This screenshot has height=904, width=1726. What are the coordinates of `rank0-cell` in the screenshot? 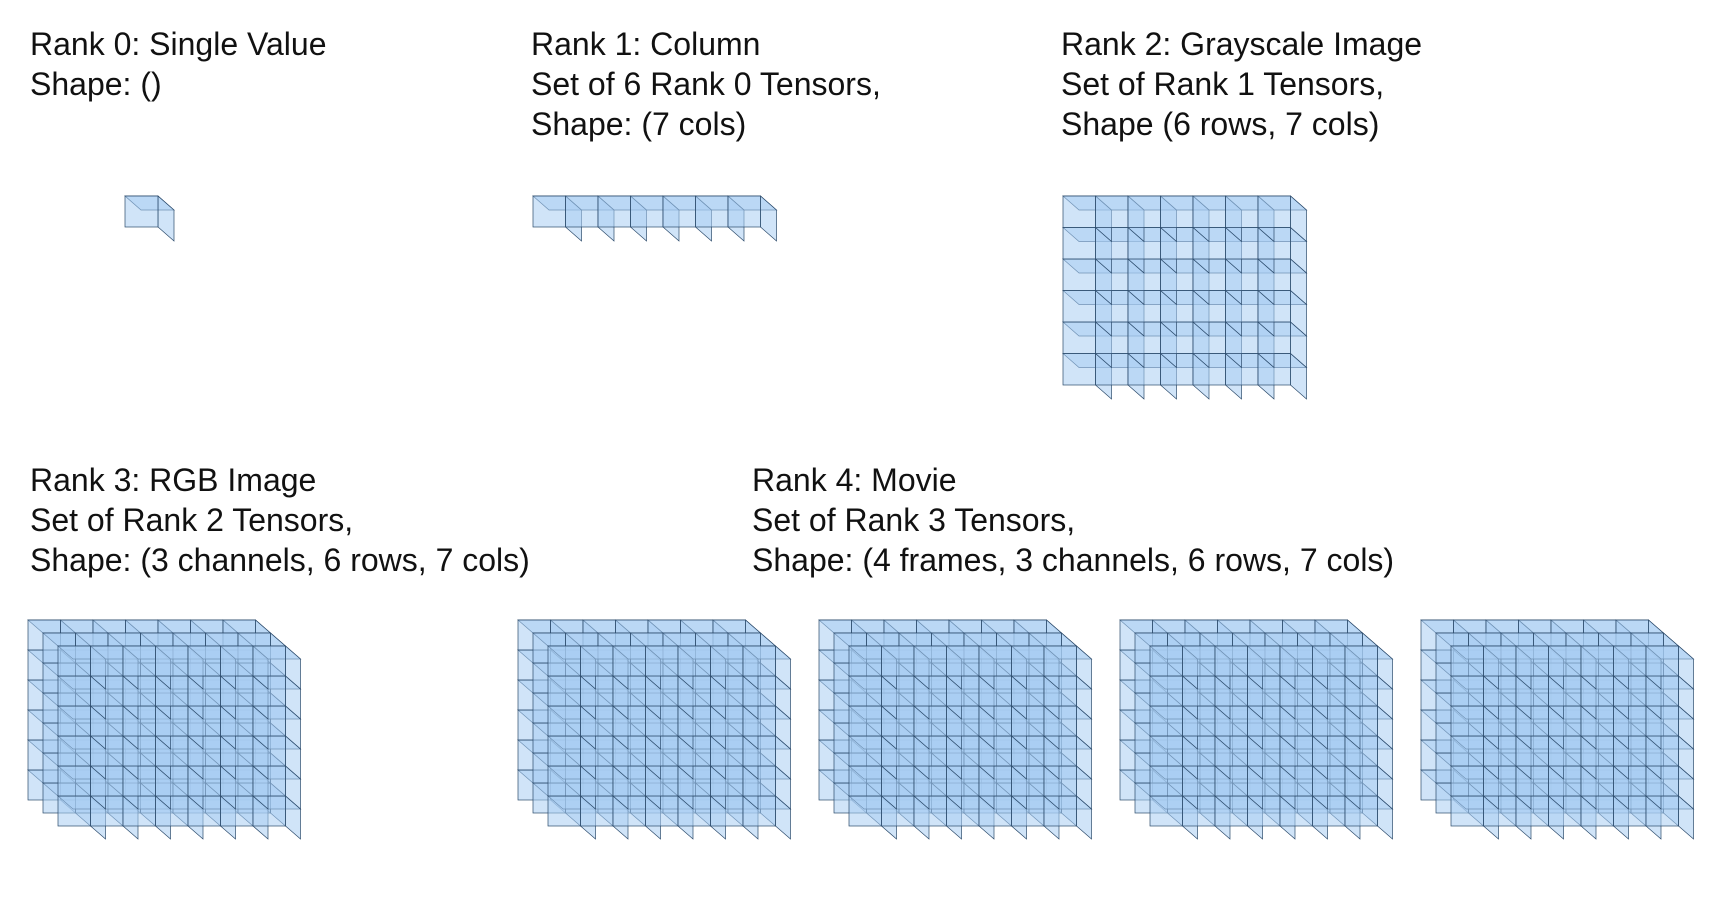 It's located at (149, 218).